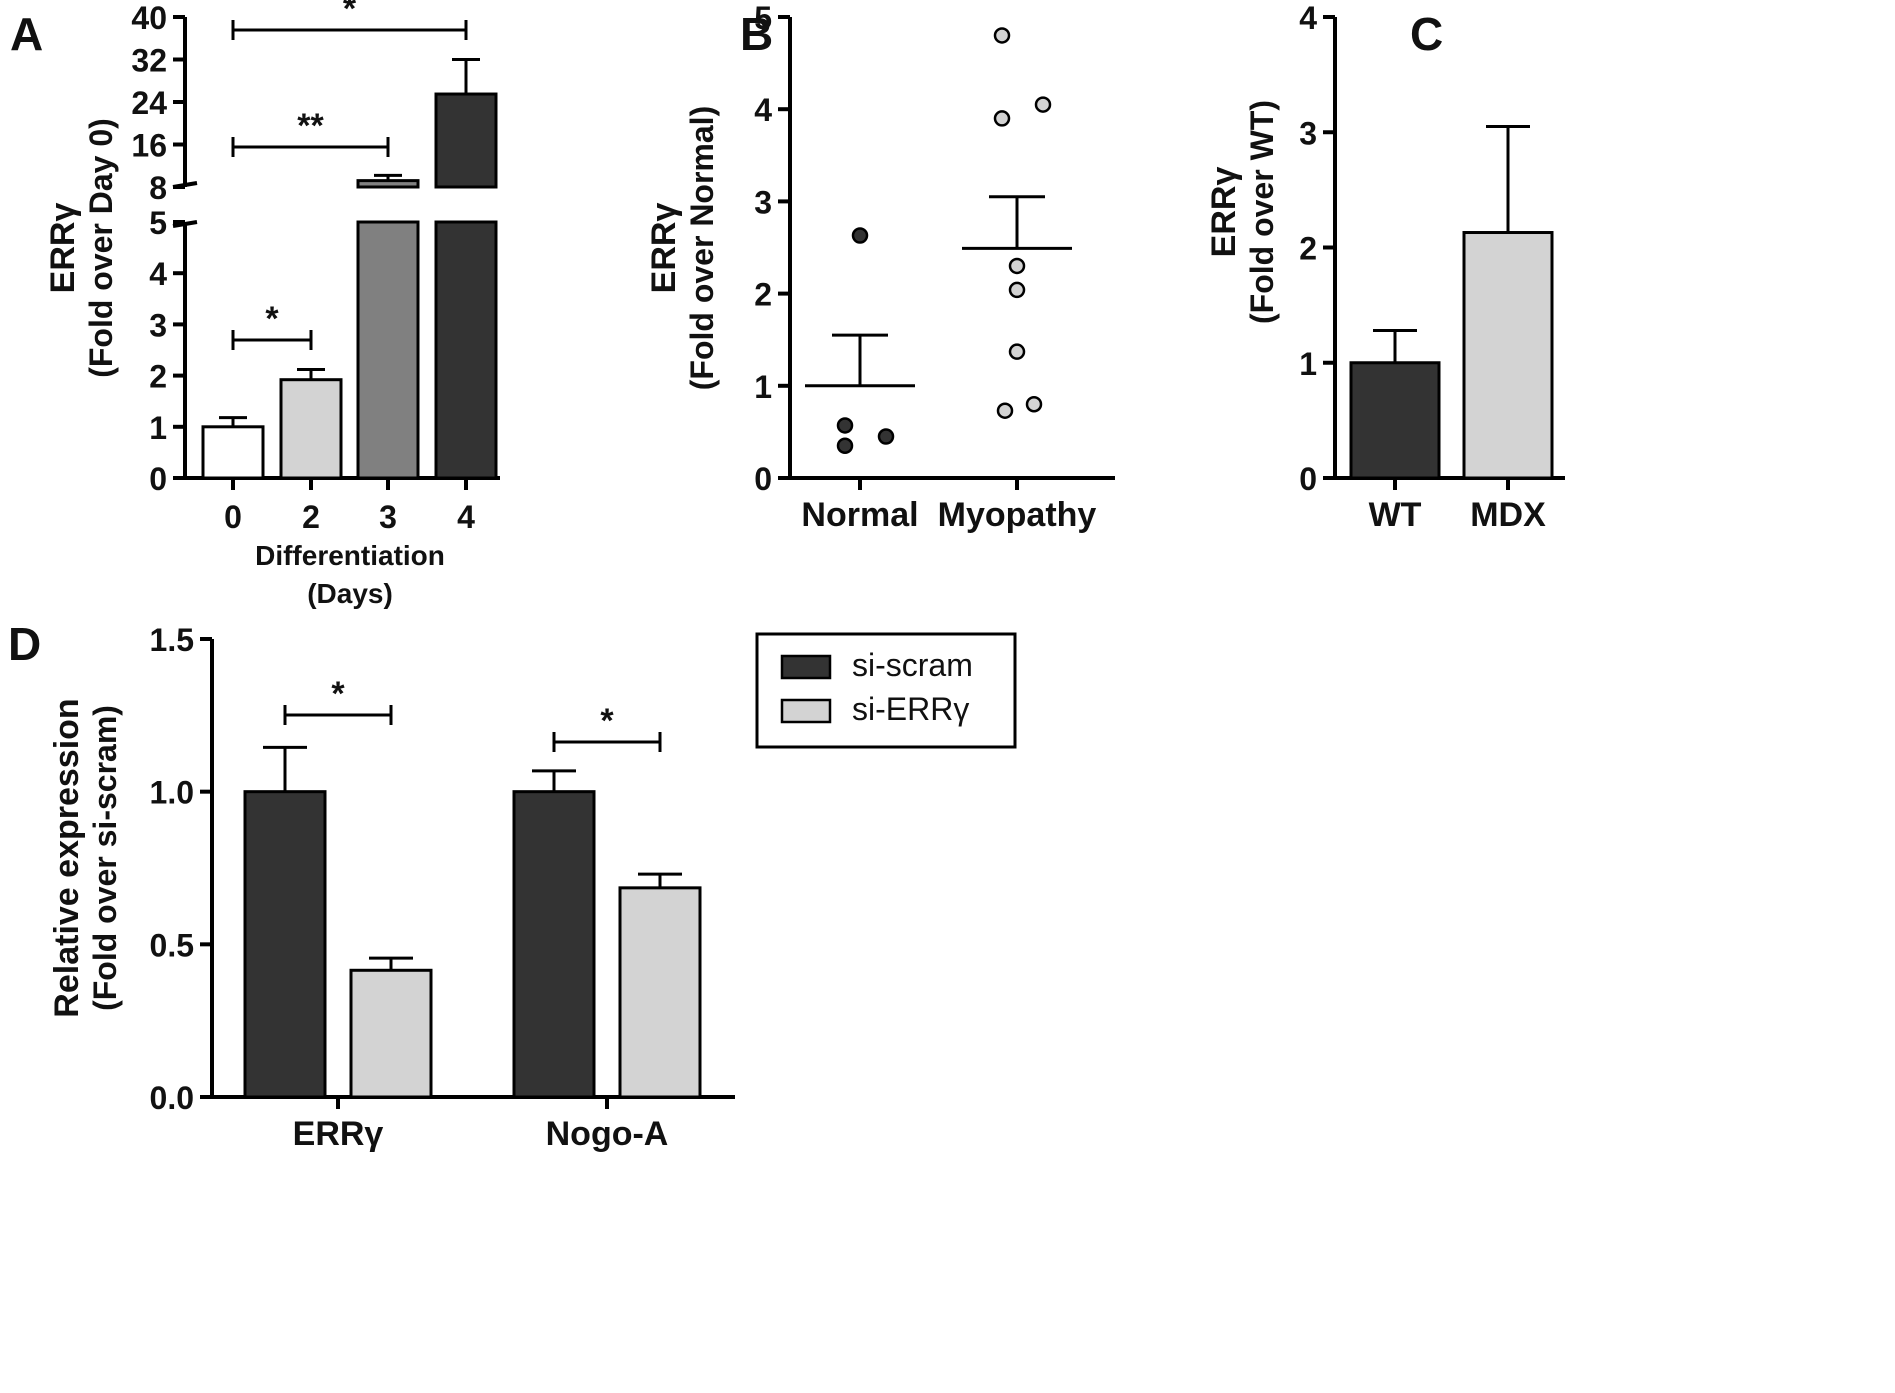  What do you see at coordinates (311, 517) in the screenshot?
I see `x-tick-label: 2` at bounding box center [311, 517].